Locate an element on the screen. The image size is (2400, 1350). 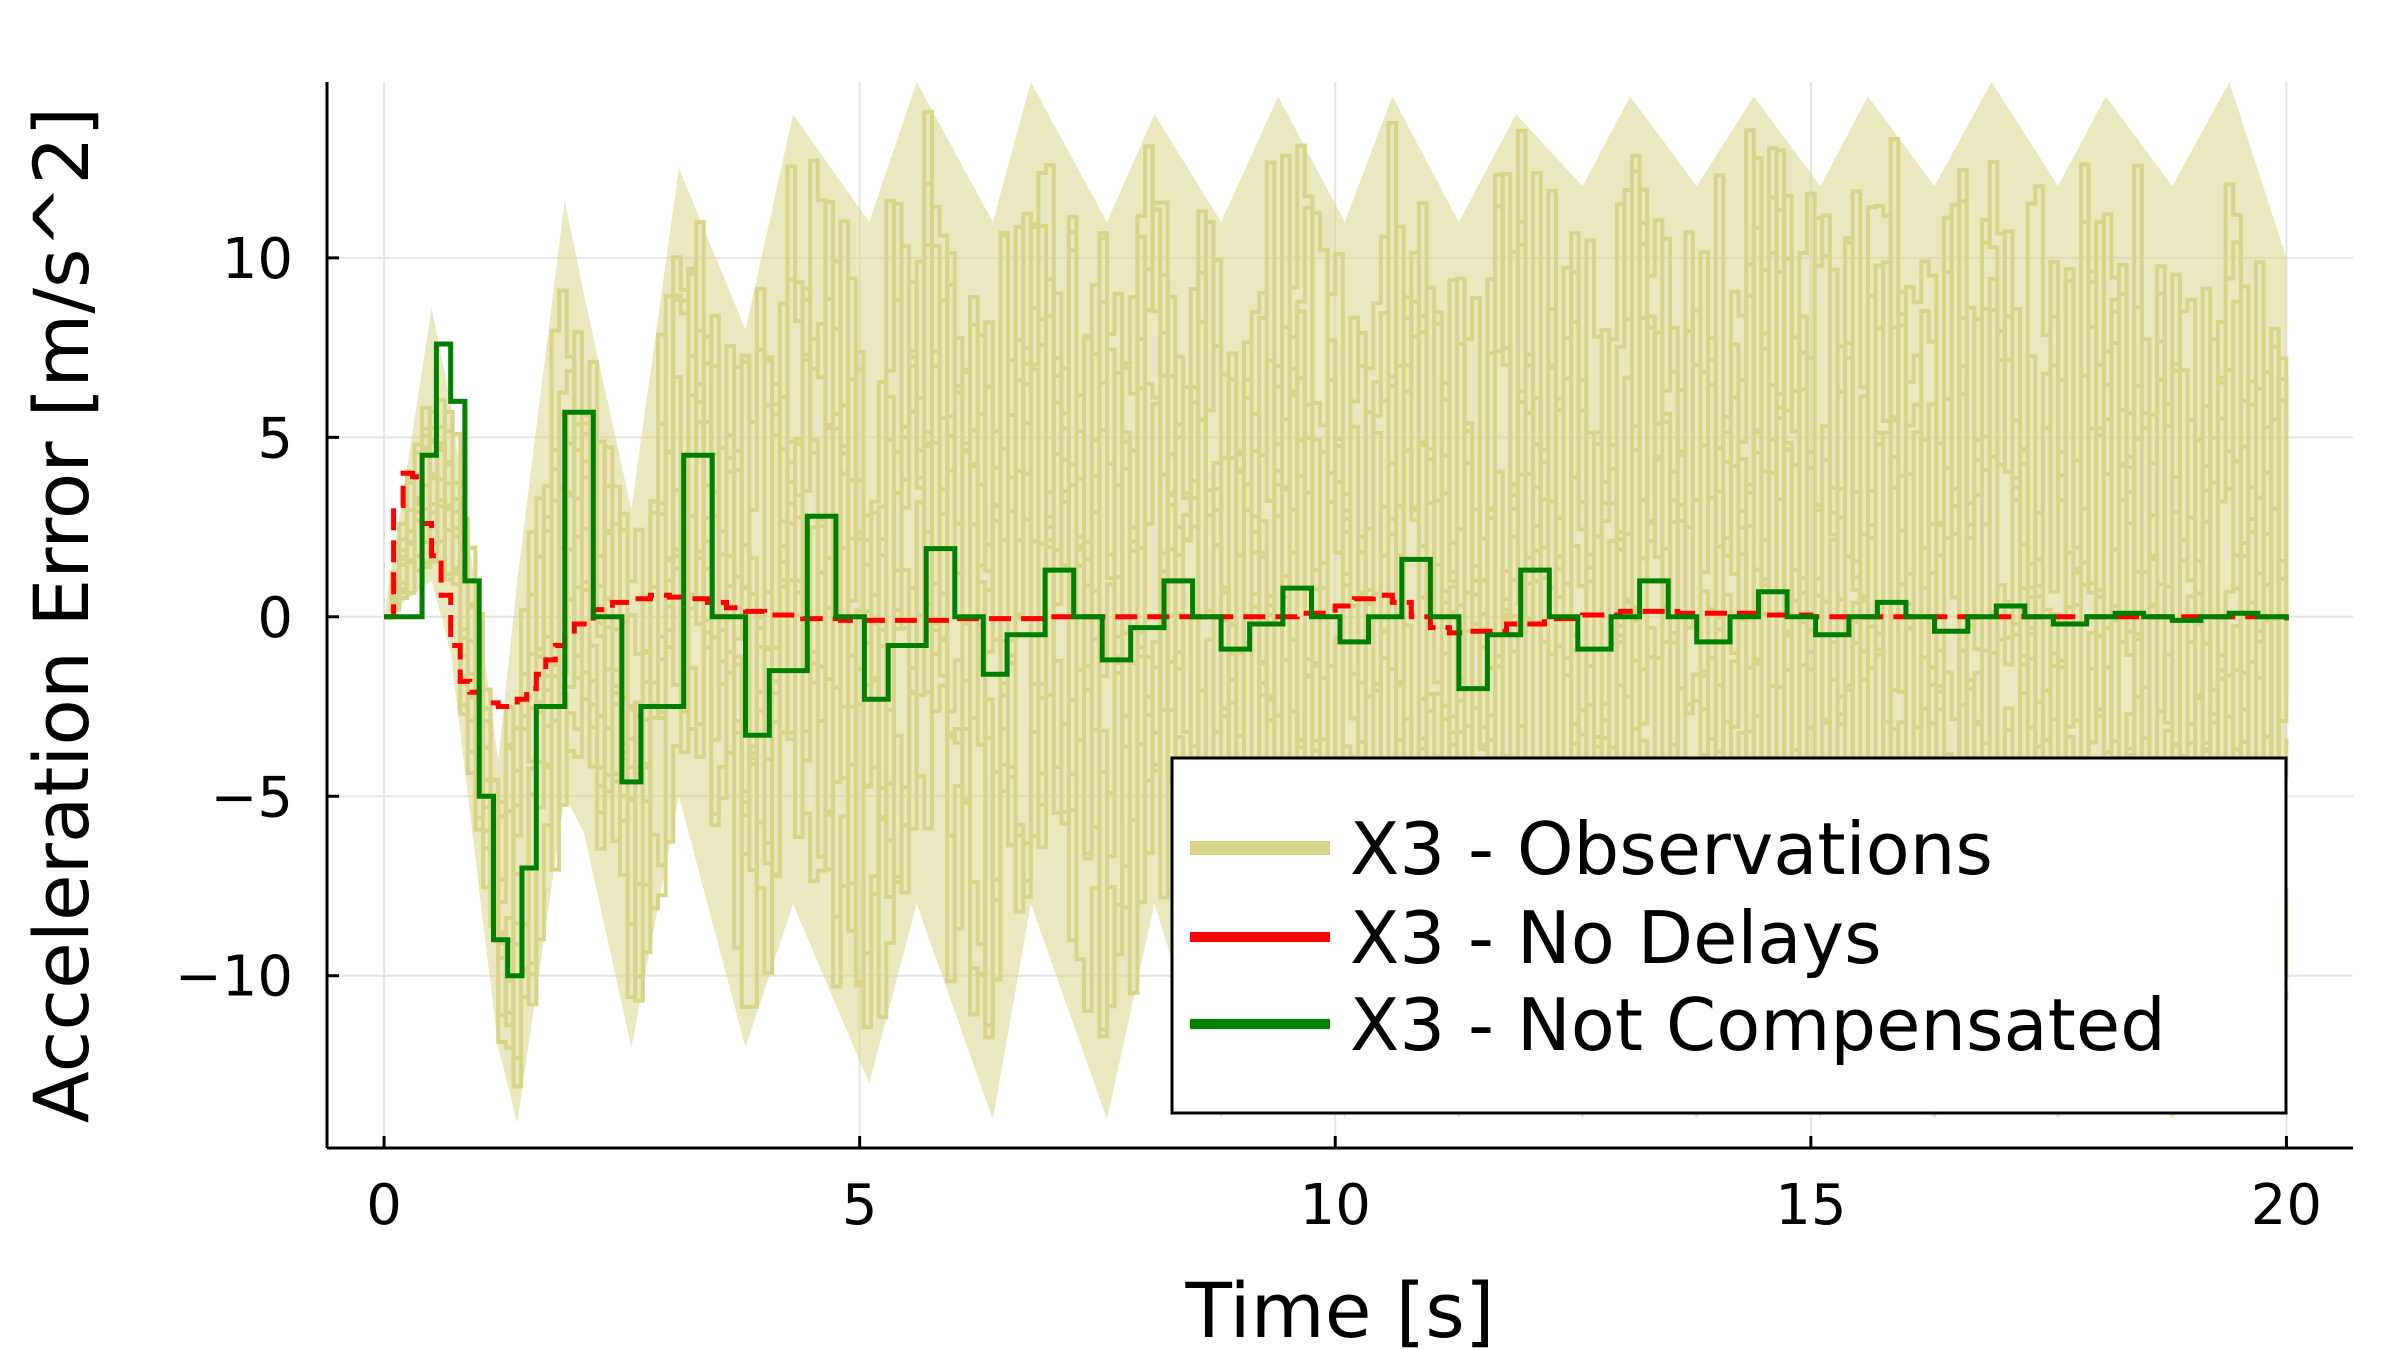
y-axis-label: Acceleration Error [m/s^2] is located at coordinates (61, 615).